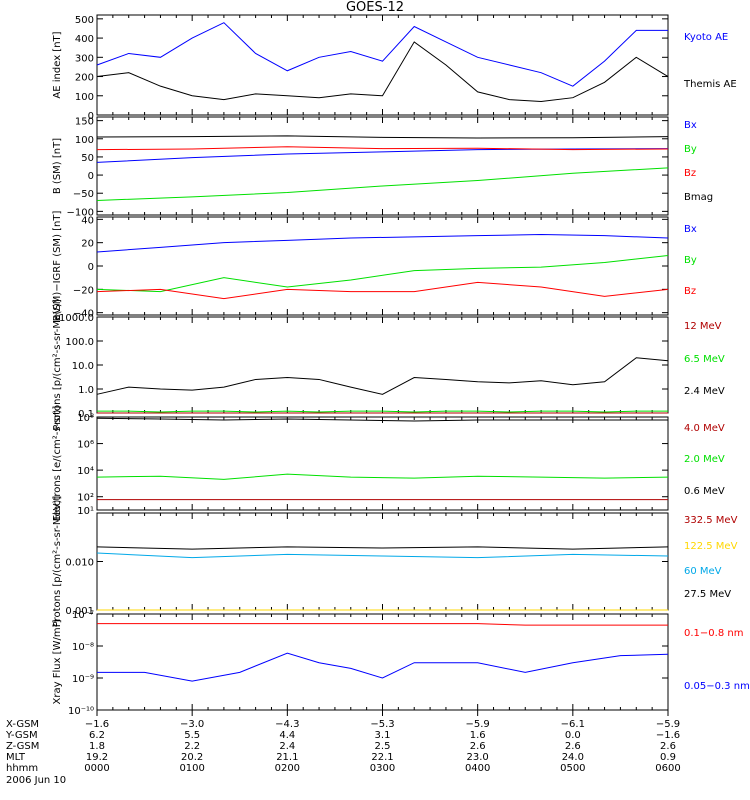  Describe the element at coordinates (87, 220) in the screenshot. I see `y-tick-label: 40` at that location.